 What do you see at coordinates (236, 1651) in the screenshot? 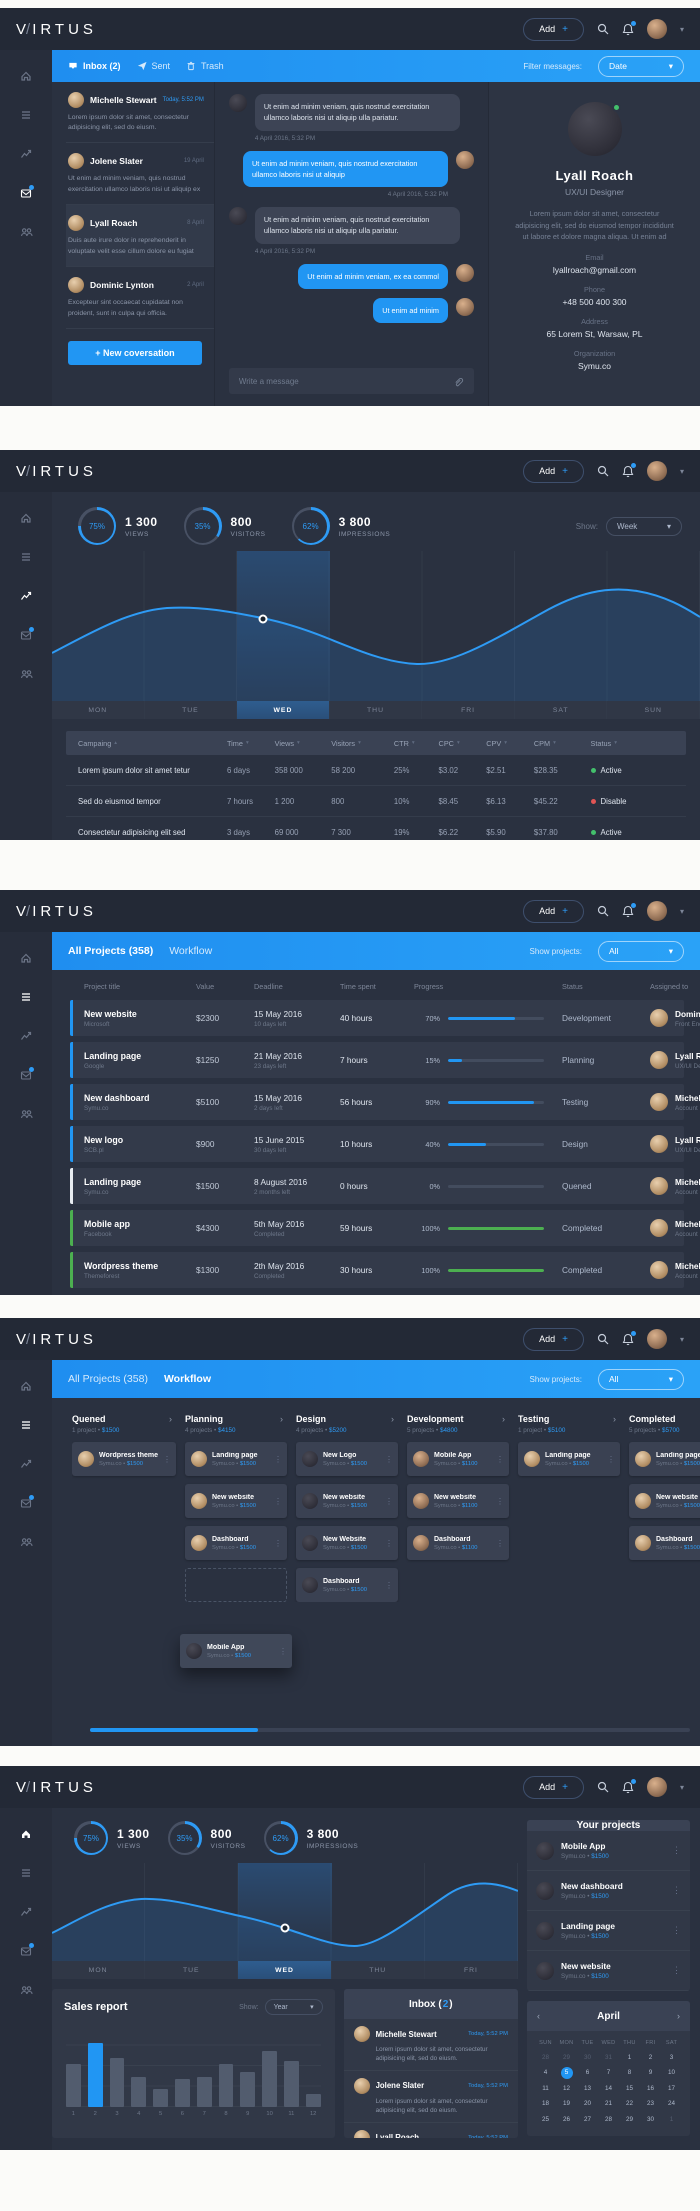
I see `dragged-kanban-card: Mobile App Symu.co • $1500 ⋮` at bounding box center [236, 1651].